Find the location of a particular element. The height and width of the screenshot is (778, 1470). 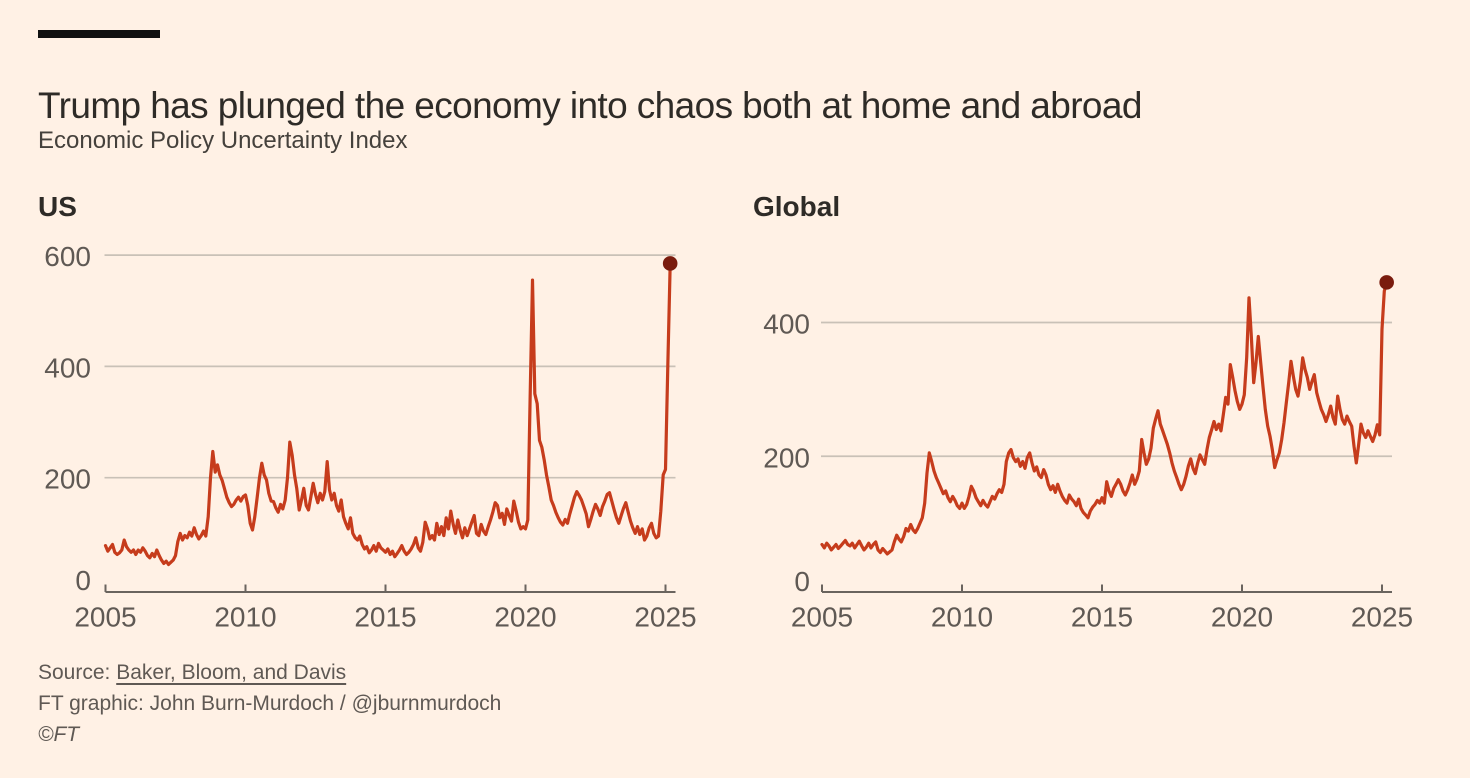

copyright: ©FT is located at coordinates (59, 734).